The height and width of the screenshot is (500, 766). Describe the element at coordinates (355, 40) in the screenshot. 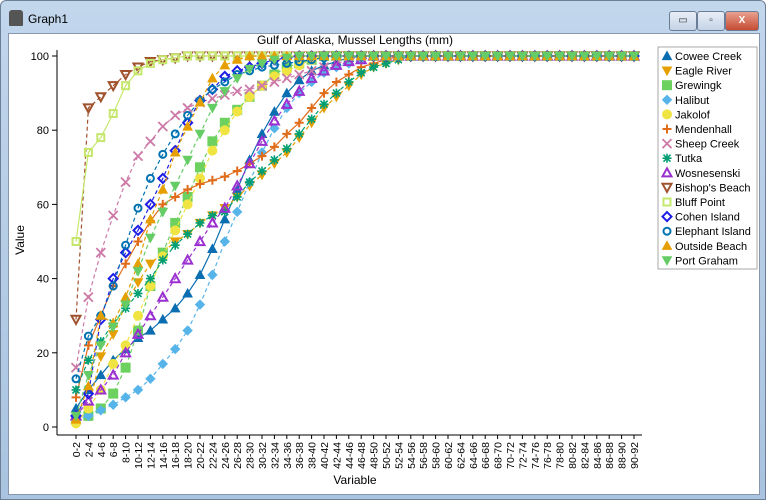

I see `chart-title: Gulf of Alaska, Mussel Lengths (mm)` at that location.